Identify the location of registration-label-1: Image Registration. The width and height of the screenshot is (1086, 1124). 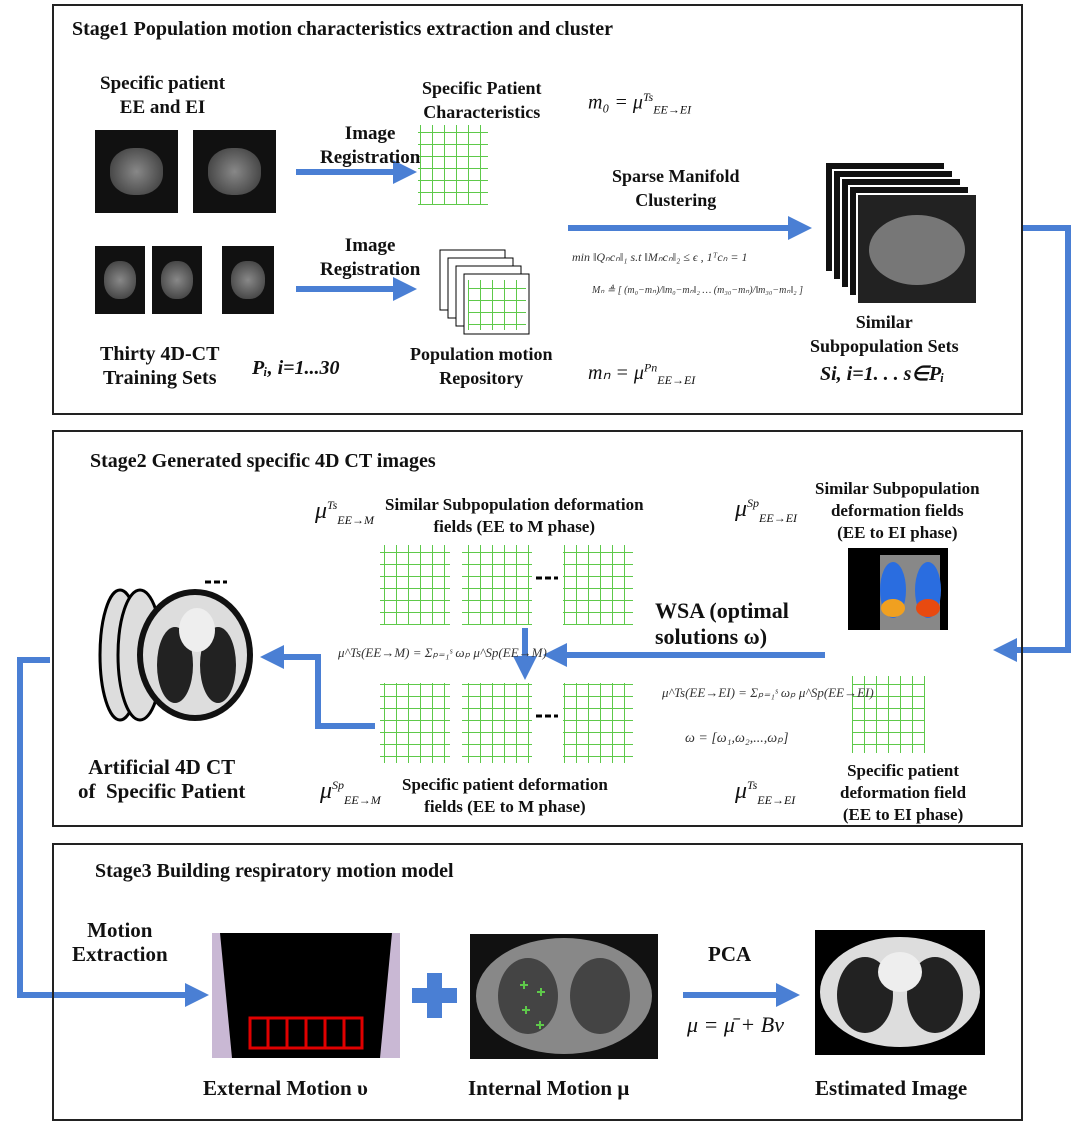
(370, 145).